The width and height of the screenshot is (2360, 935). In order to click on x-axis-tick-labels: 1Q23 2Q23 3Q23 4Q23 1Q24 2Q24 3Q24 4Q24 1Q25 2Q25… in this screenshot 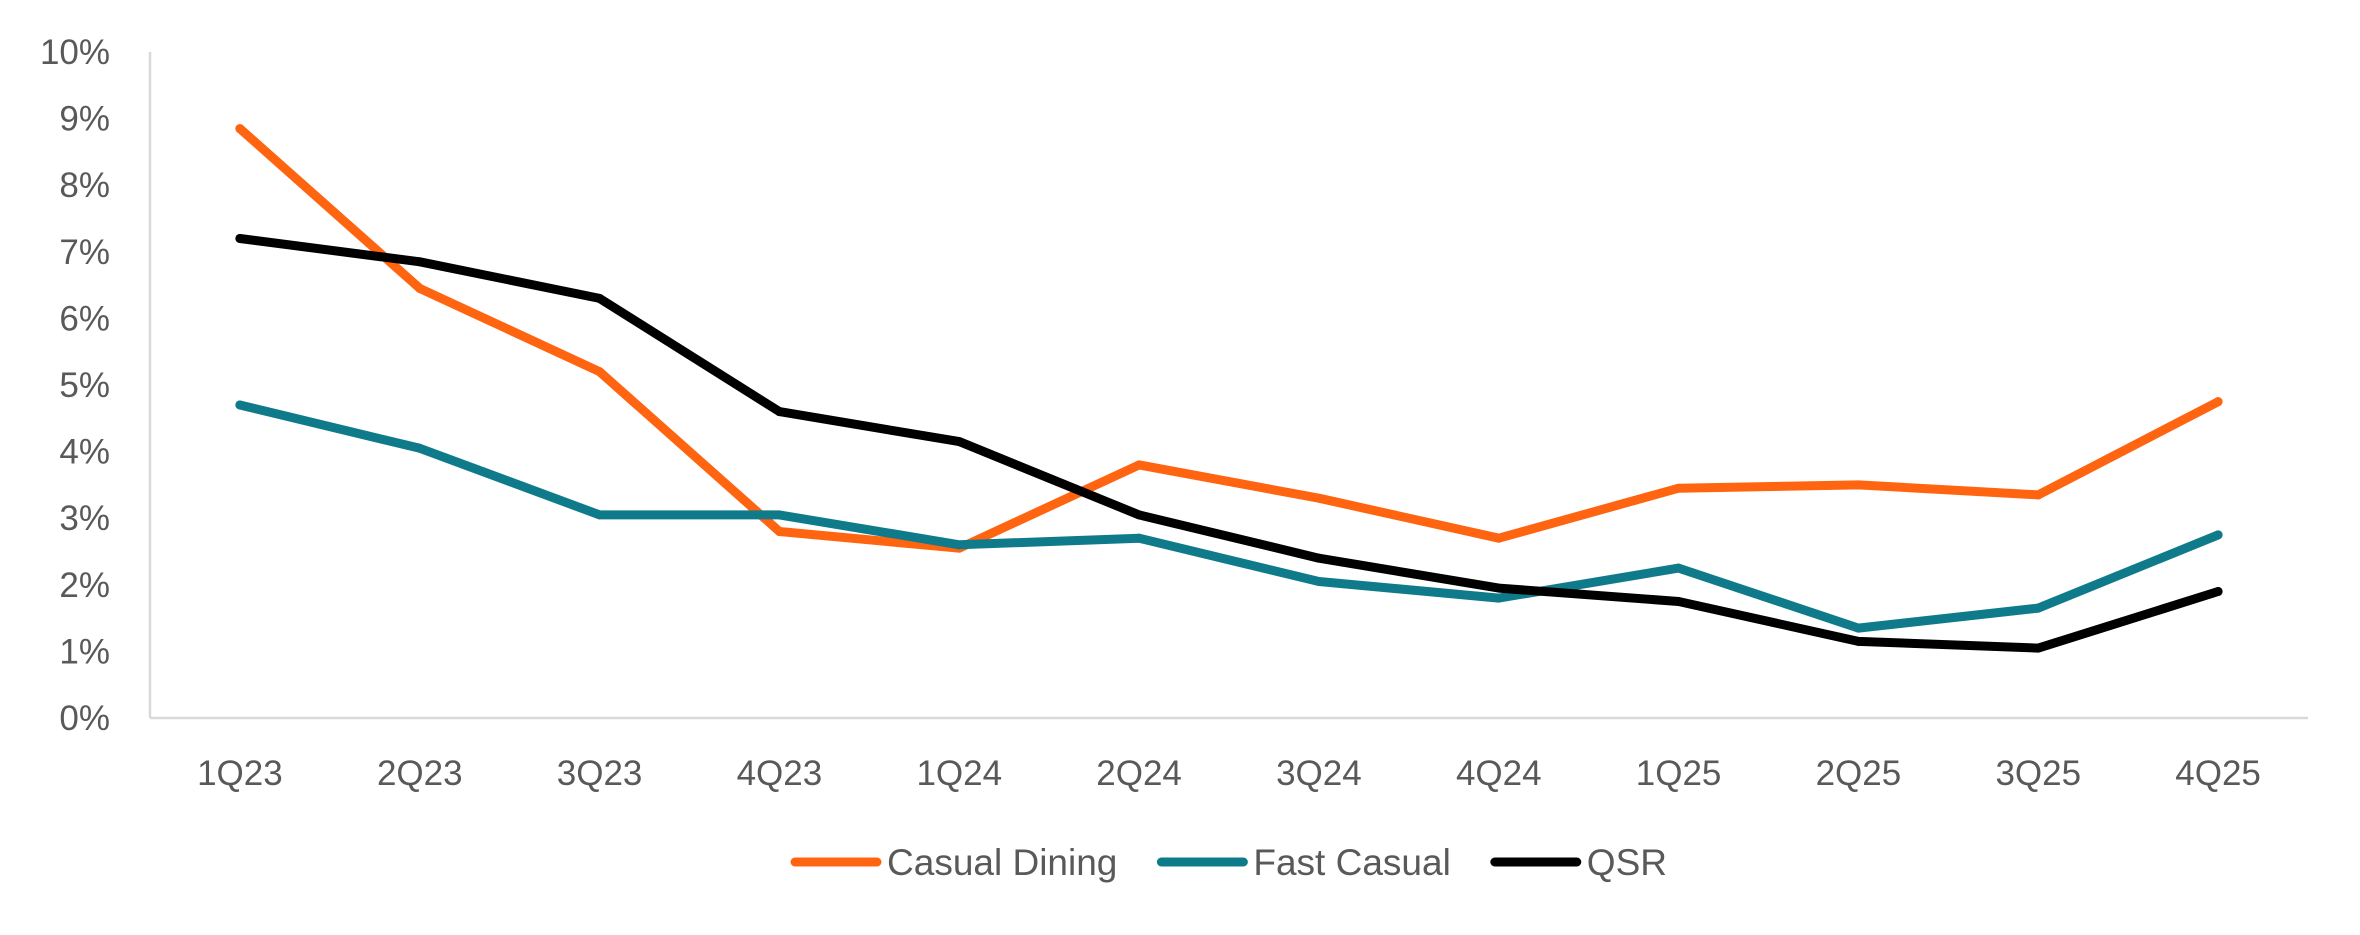, I will do `click(1229, 773)`.